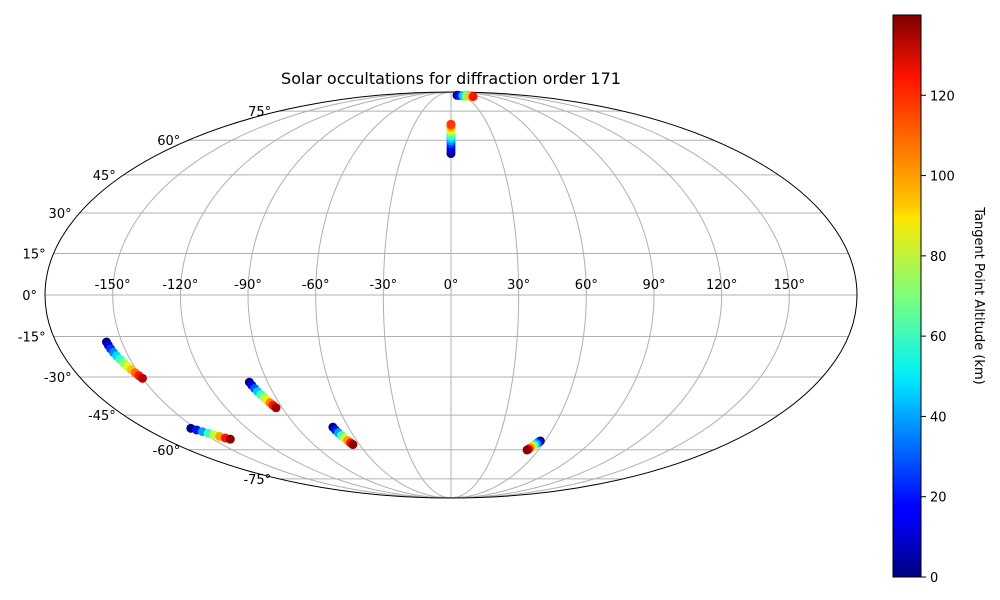 The height and width of the screenshot is (600, 1000). I want to click on colorbar-tick-label: 100, so click(942, 177).